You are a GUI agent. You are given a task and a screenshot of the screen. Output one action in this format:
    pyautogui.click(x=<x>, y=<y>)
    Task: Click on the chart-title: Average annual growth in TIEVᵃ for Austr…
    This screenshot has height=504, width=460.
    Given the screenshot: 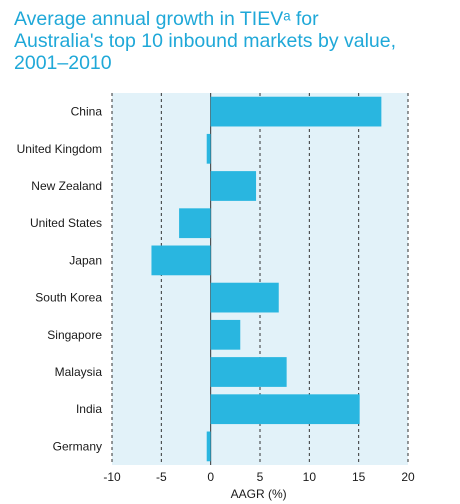 What is the action you would take?
    pyautogui.click(x=234, y=41)
    